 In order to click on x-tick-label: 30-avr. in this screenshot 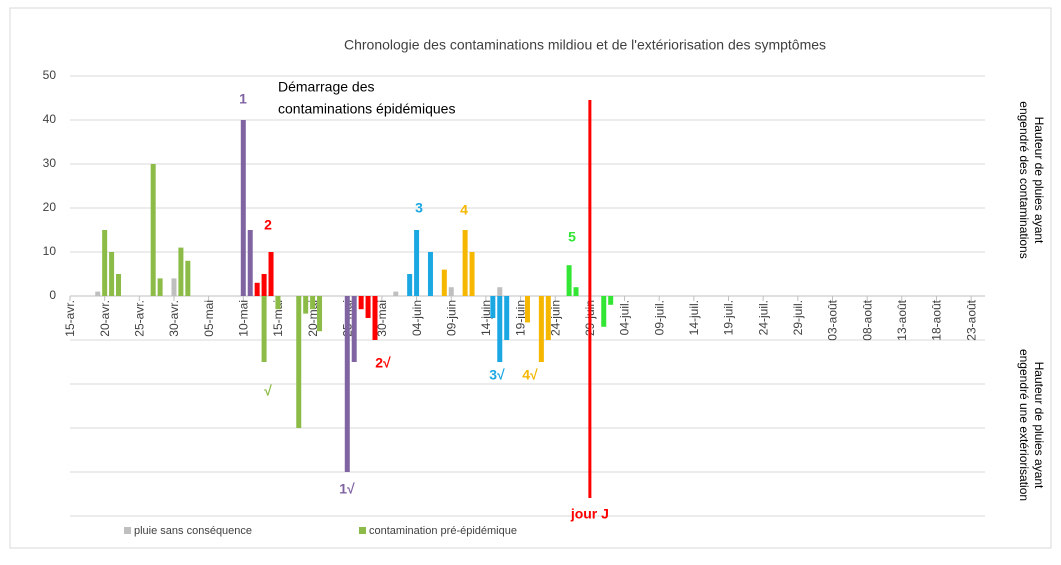, I will do `click(174, 318)`.